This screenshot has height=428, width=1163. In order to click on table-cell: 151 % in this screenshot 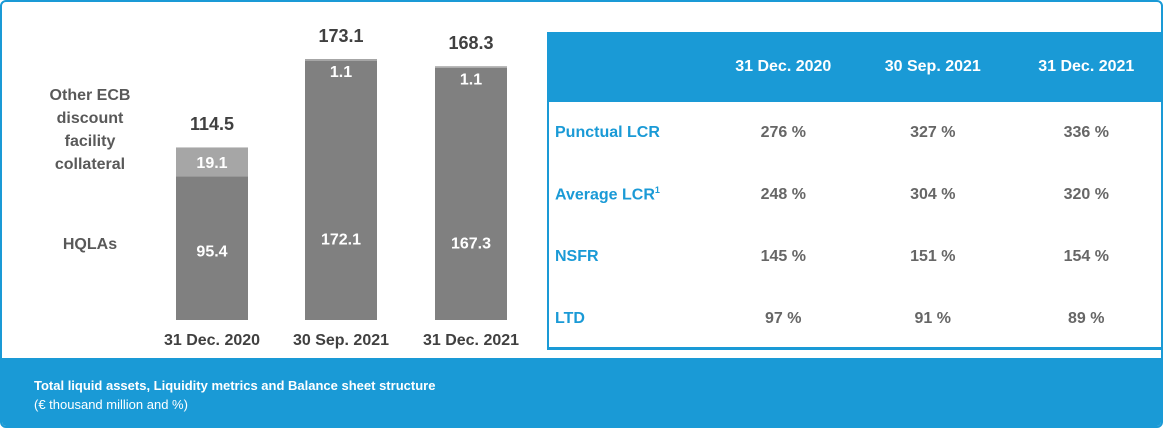, I will do `click(933, 256)`.